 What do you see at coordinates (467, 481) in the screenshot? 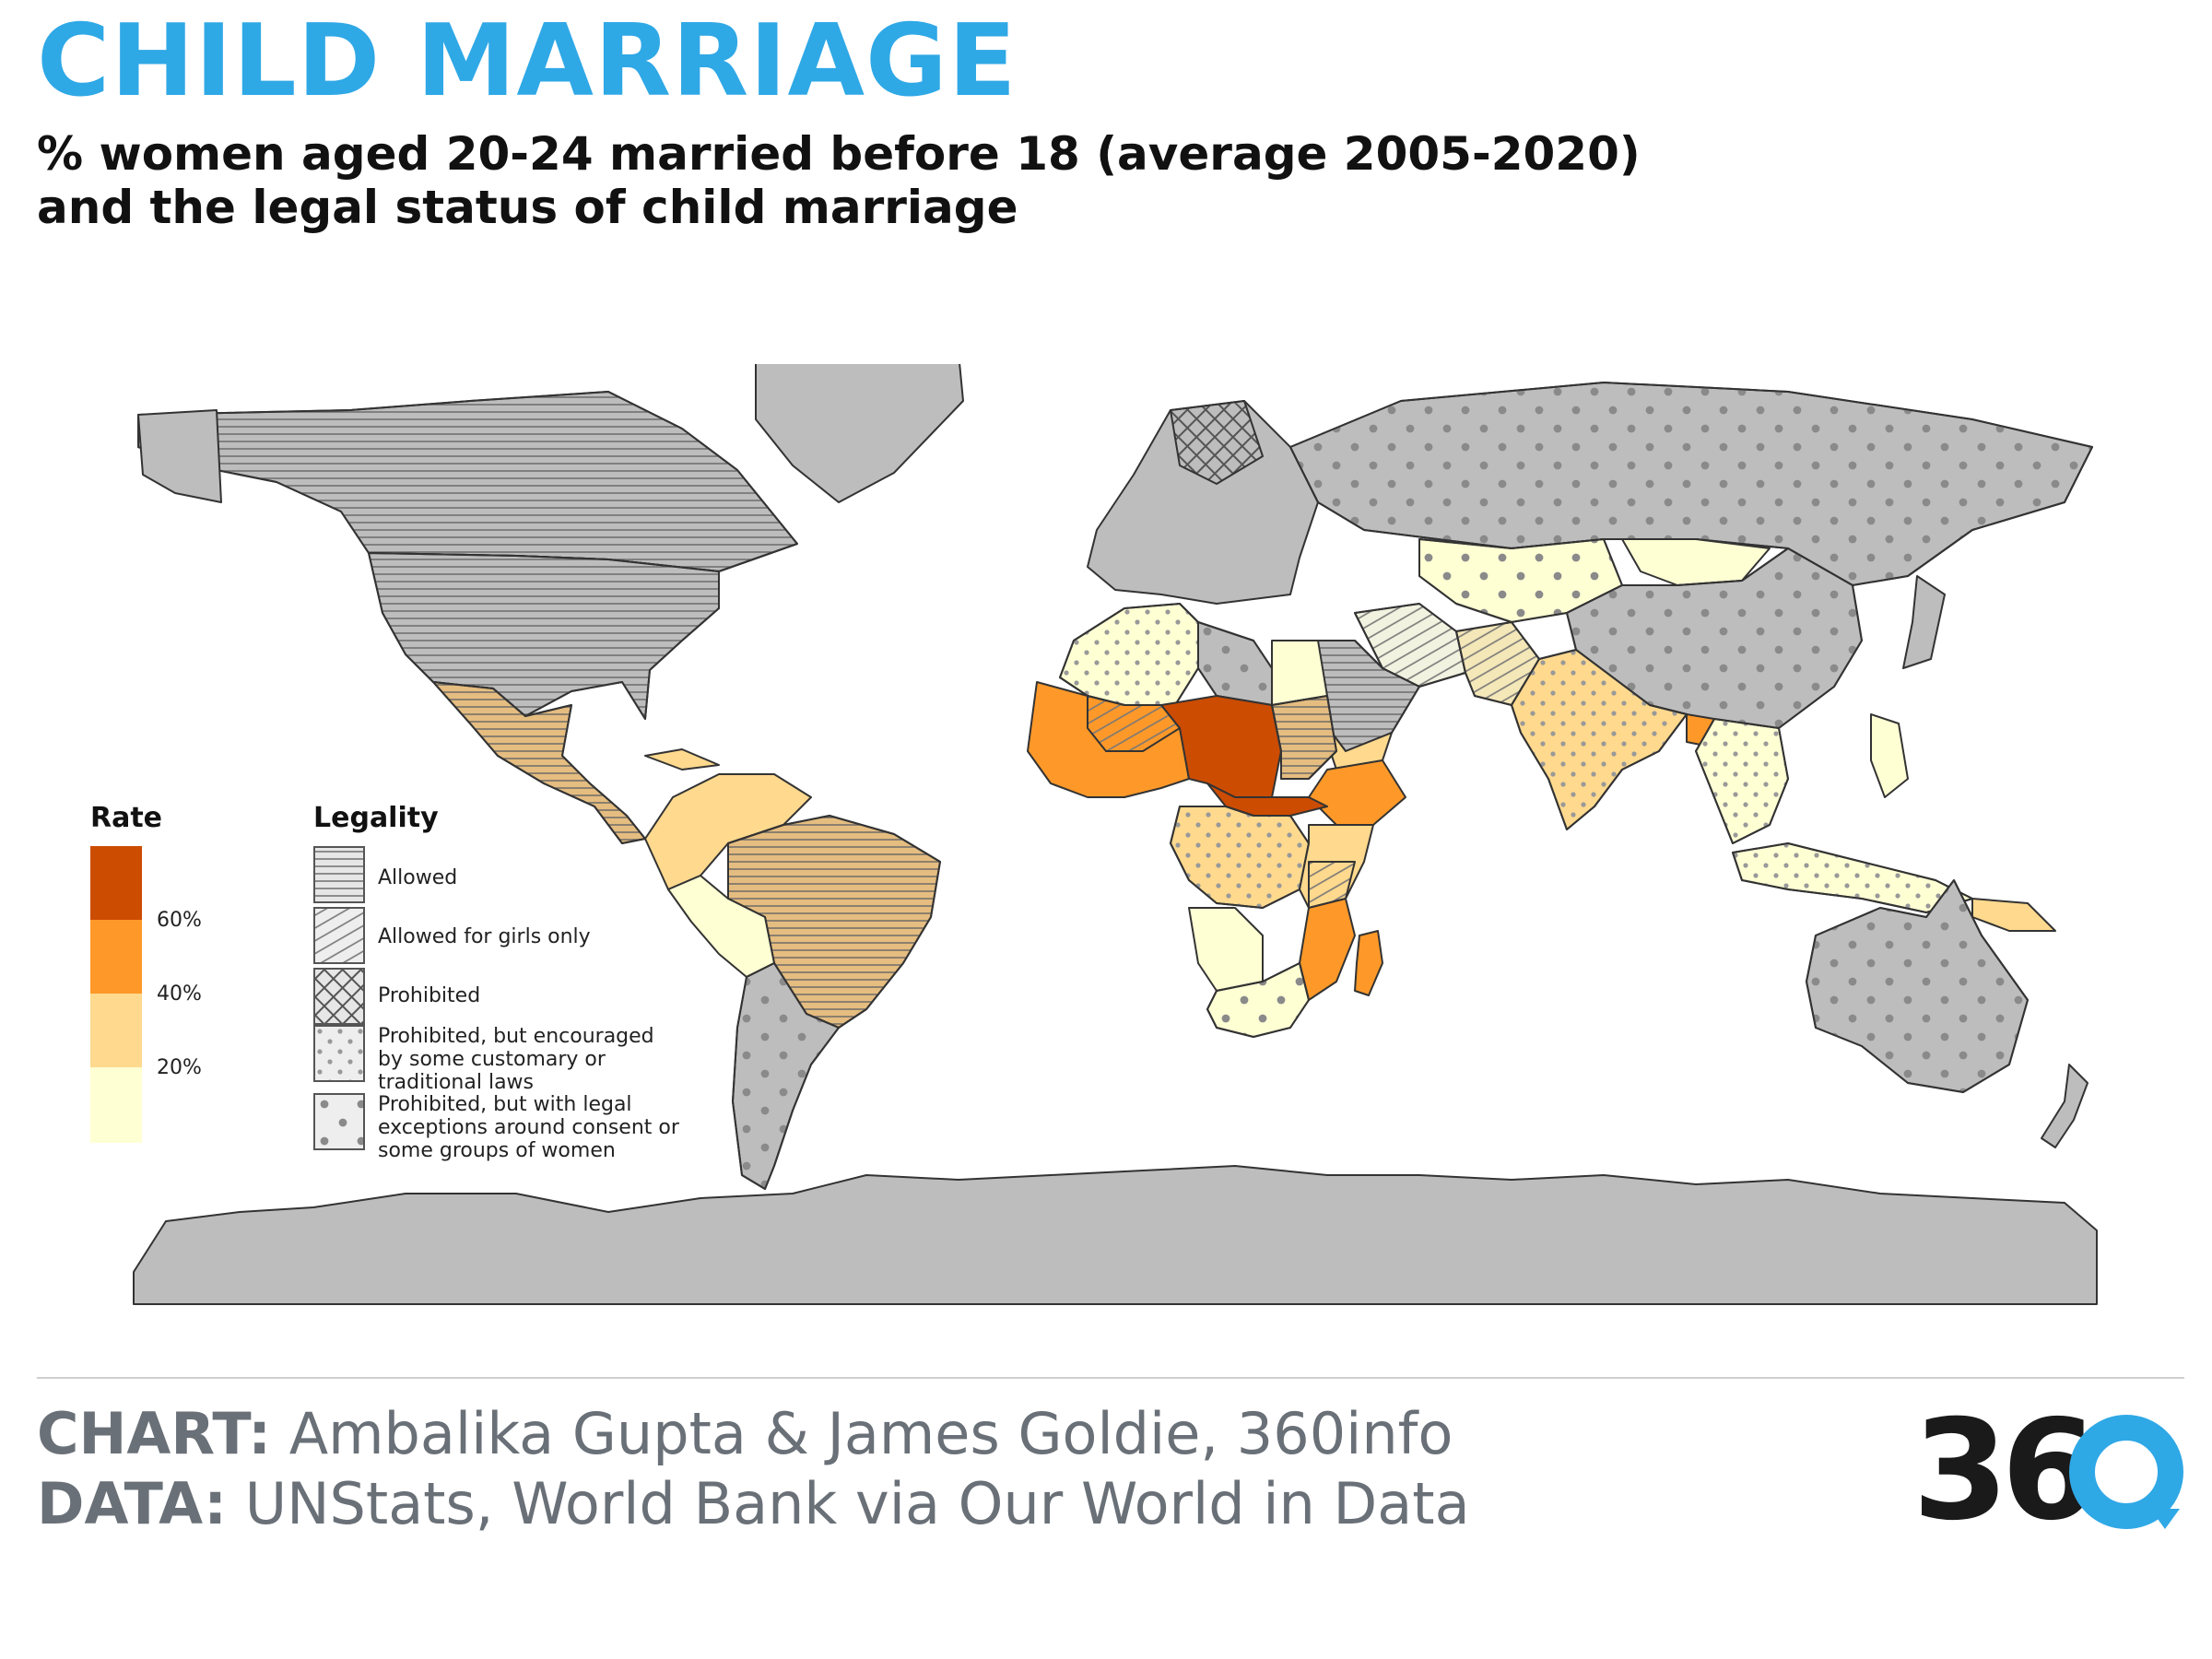
I see `canada-region-pattern` at bounding box center [467, 481].